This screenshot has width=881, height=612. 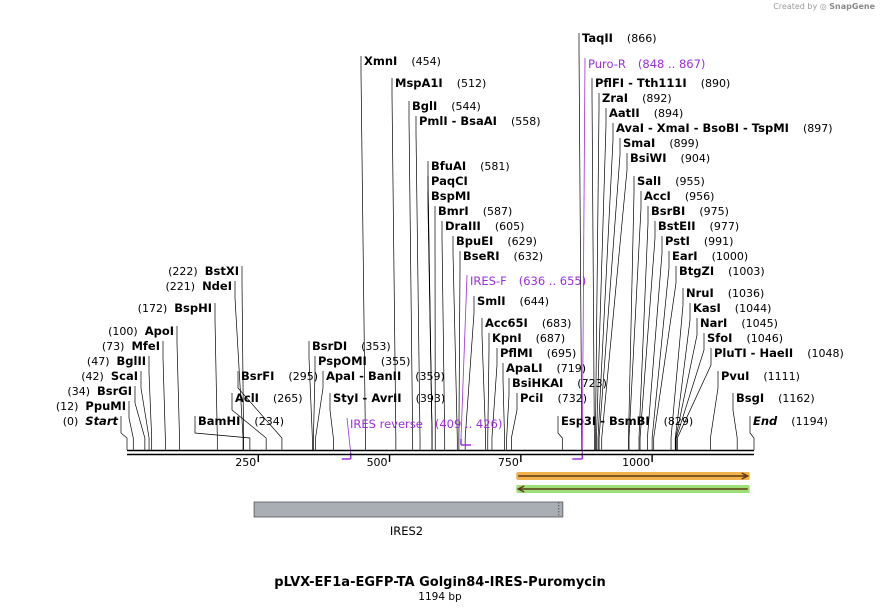 I want to click on enzyme-xmni-name: XmnI, so click(x=380, y=61).